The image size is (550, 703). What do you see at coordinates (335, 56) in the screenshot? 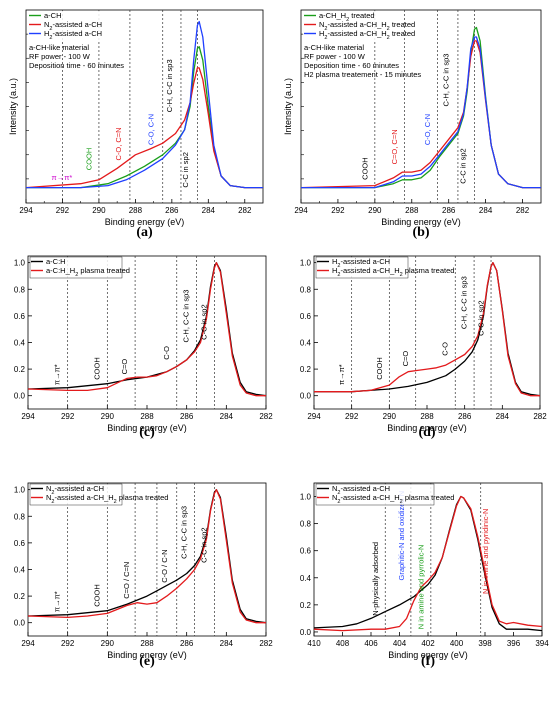
I see `info-text: RF power - 100 W` at bounding box center [335, 56].